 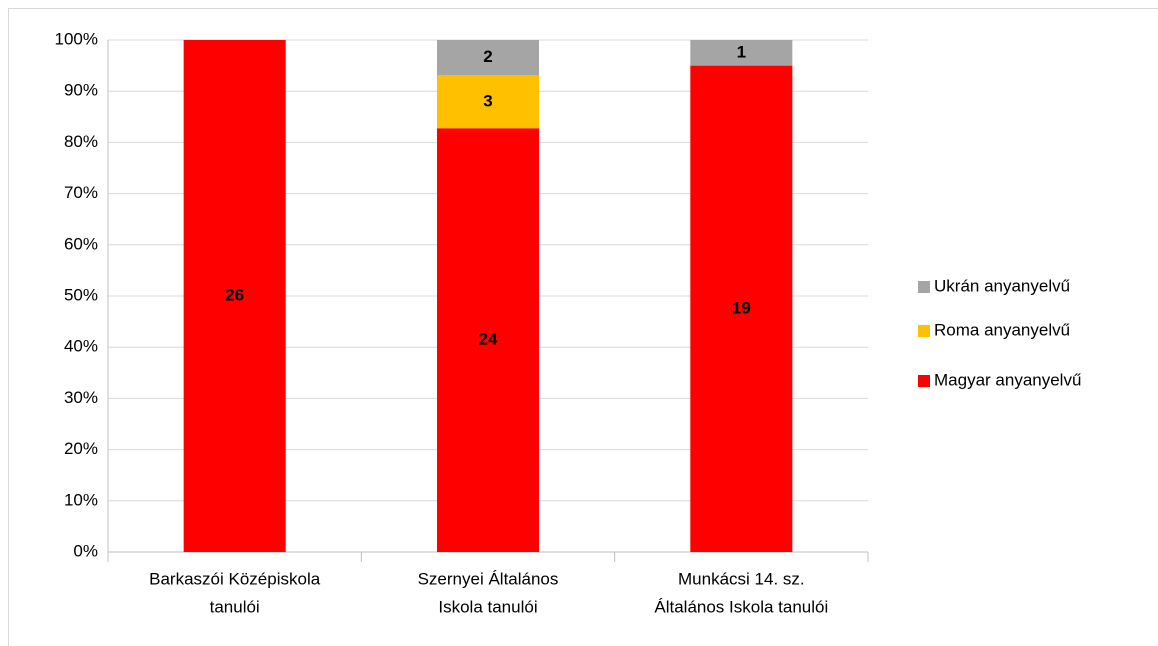 What do you see at coordinates (1002, 329) in the screenshot?
I see `legend-label: Roma anyanyelvű` at bounding box center [1002, 329].